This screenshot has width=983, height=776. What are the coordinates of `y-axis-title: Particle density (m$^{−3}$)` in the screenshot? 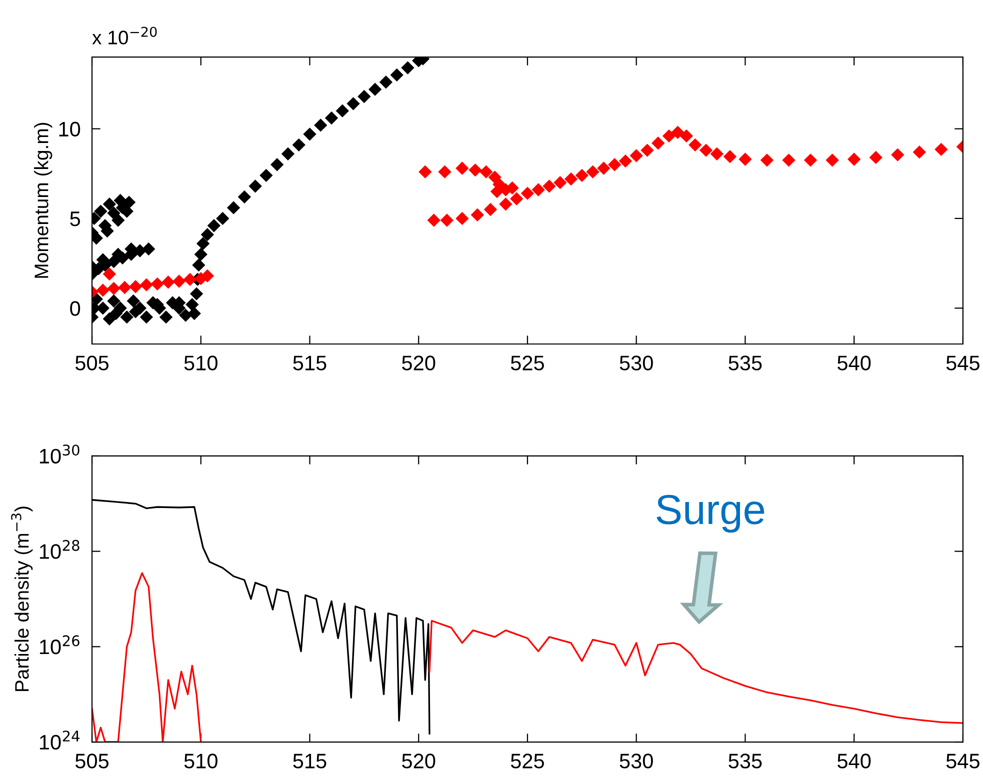 It's located at (22, 599).